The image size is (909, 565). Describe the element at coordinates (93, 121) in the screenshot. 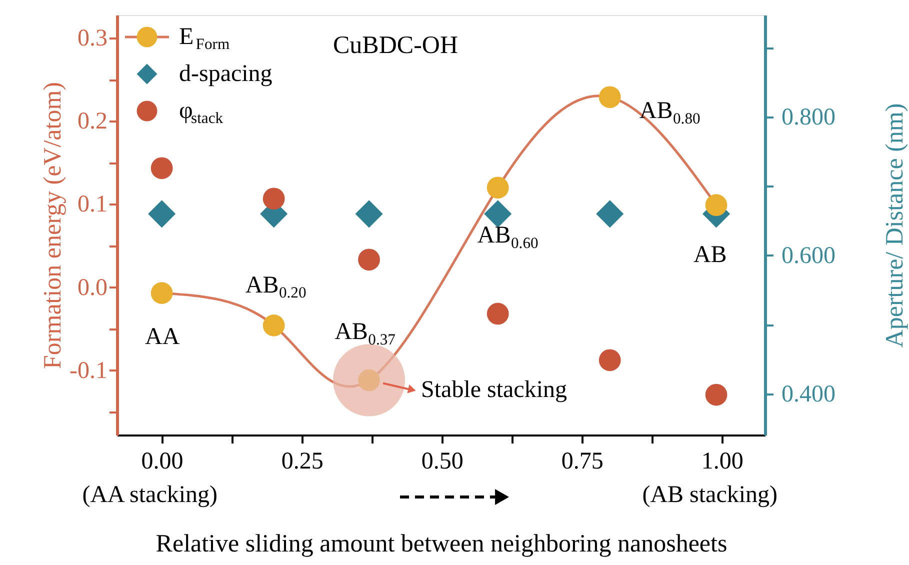

I see `y-tick-label: 0.2` at that location.